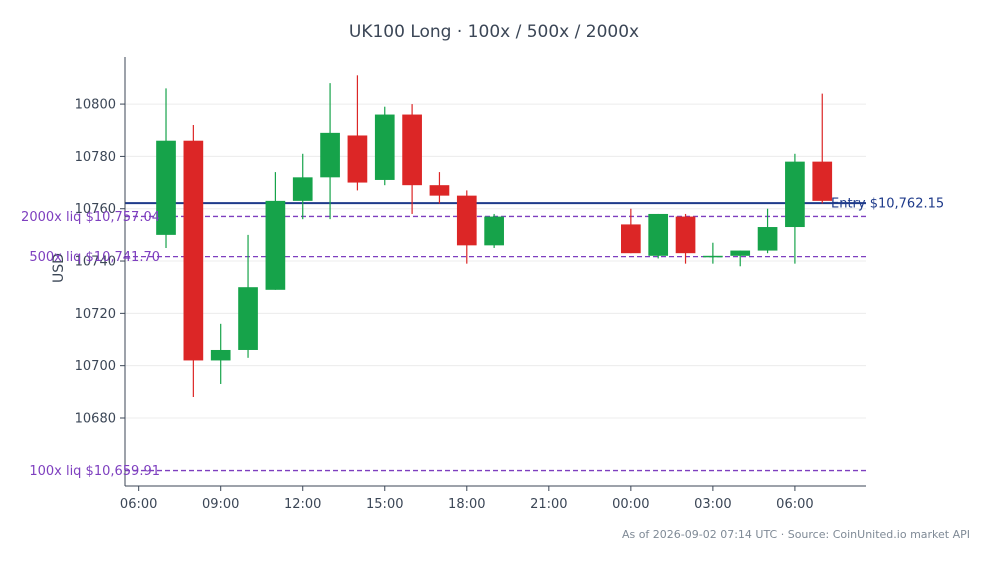 The height and width of the screenshot is (564, 994). What do you see at coordinates (95, 314) in the screenshot?
I see `y-tick-label: 10720` at bounding box center [95, 314].